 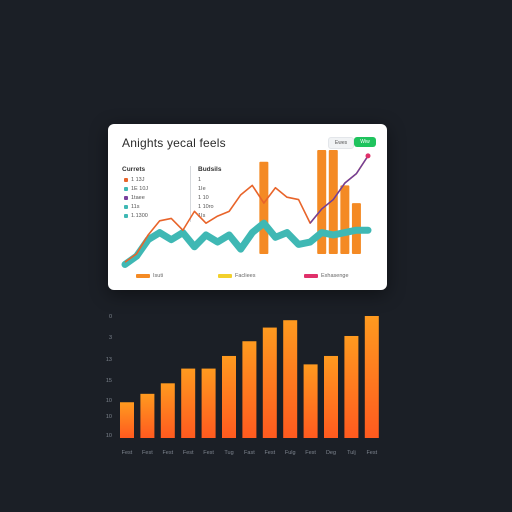 I want to click on right-stat-row: 1 10, so click(x=203, y=198).